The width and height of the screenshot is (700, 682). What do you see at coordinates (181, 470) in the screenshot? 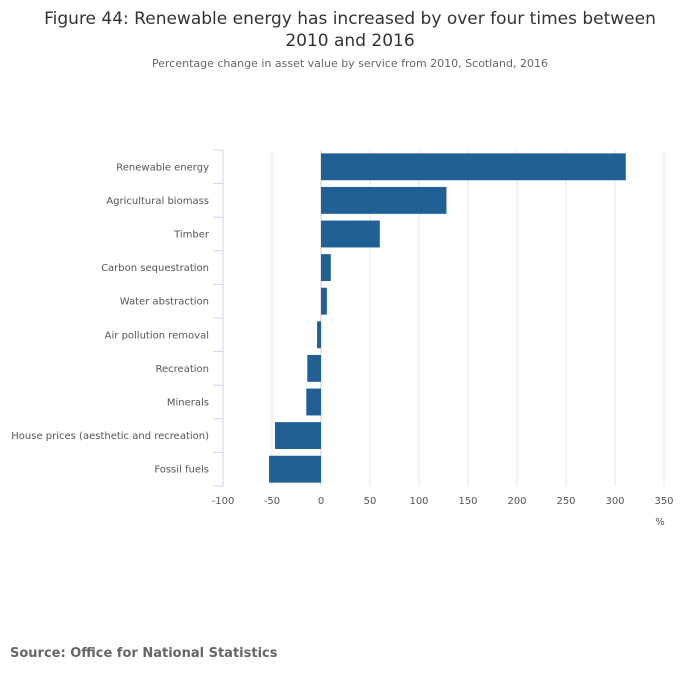
I see `category-label: Fossil fuels` at bounding box center [181, 470].